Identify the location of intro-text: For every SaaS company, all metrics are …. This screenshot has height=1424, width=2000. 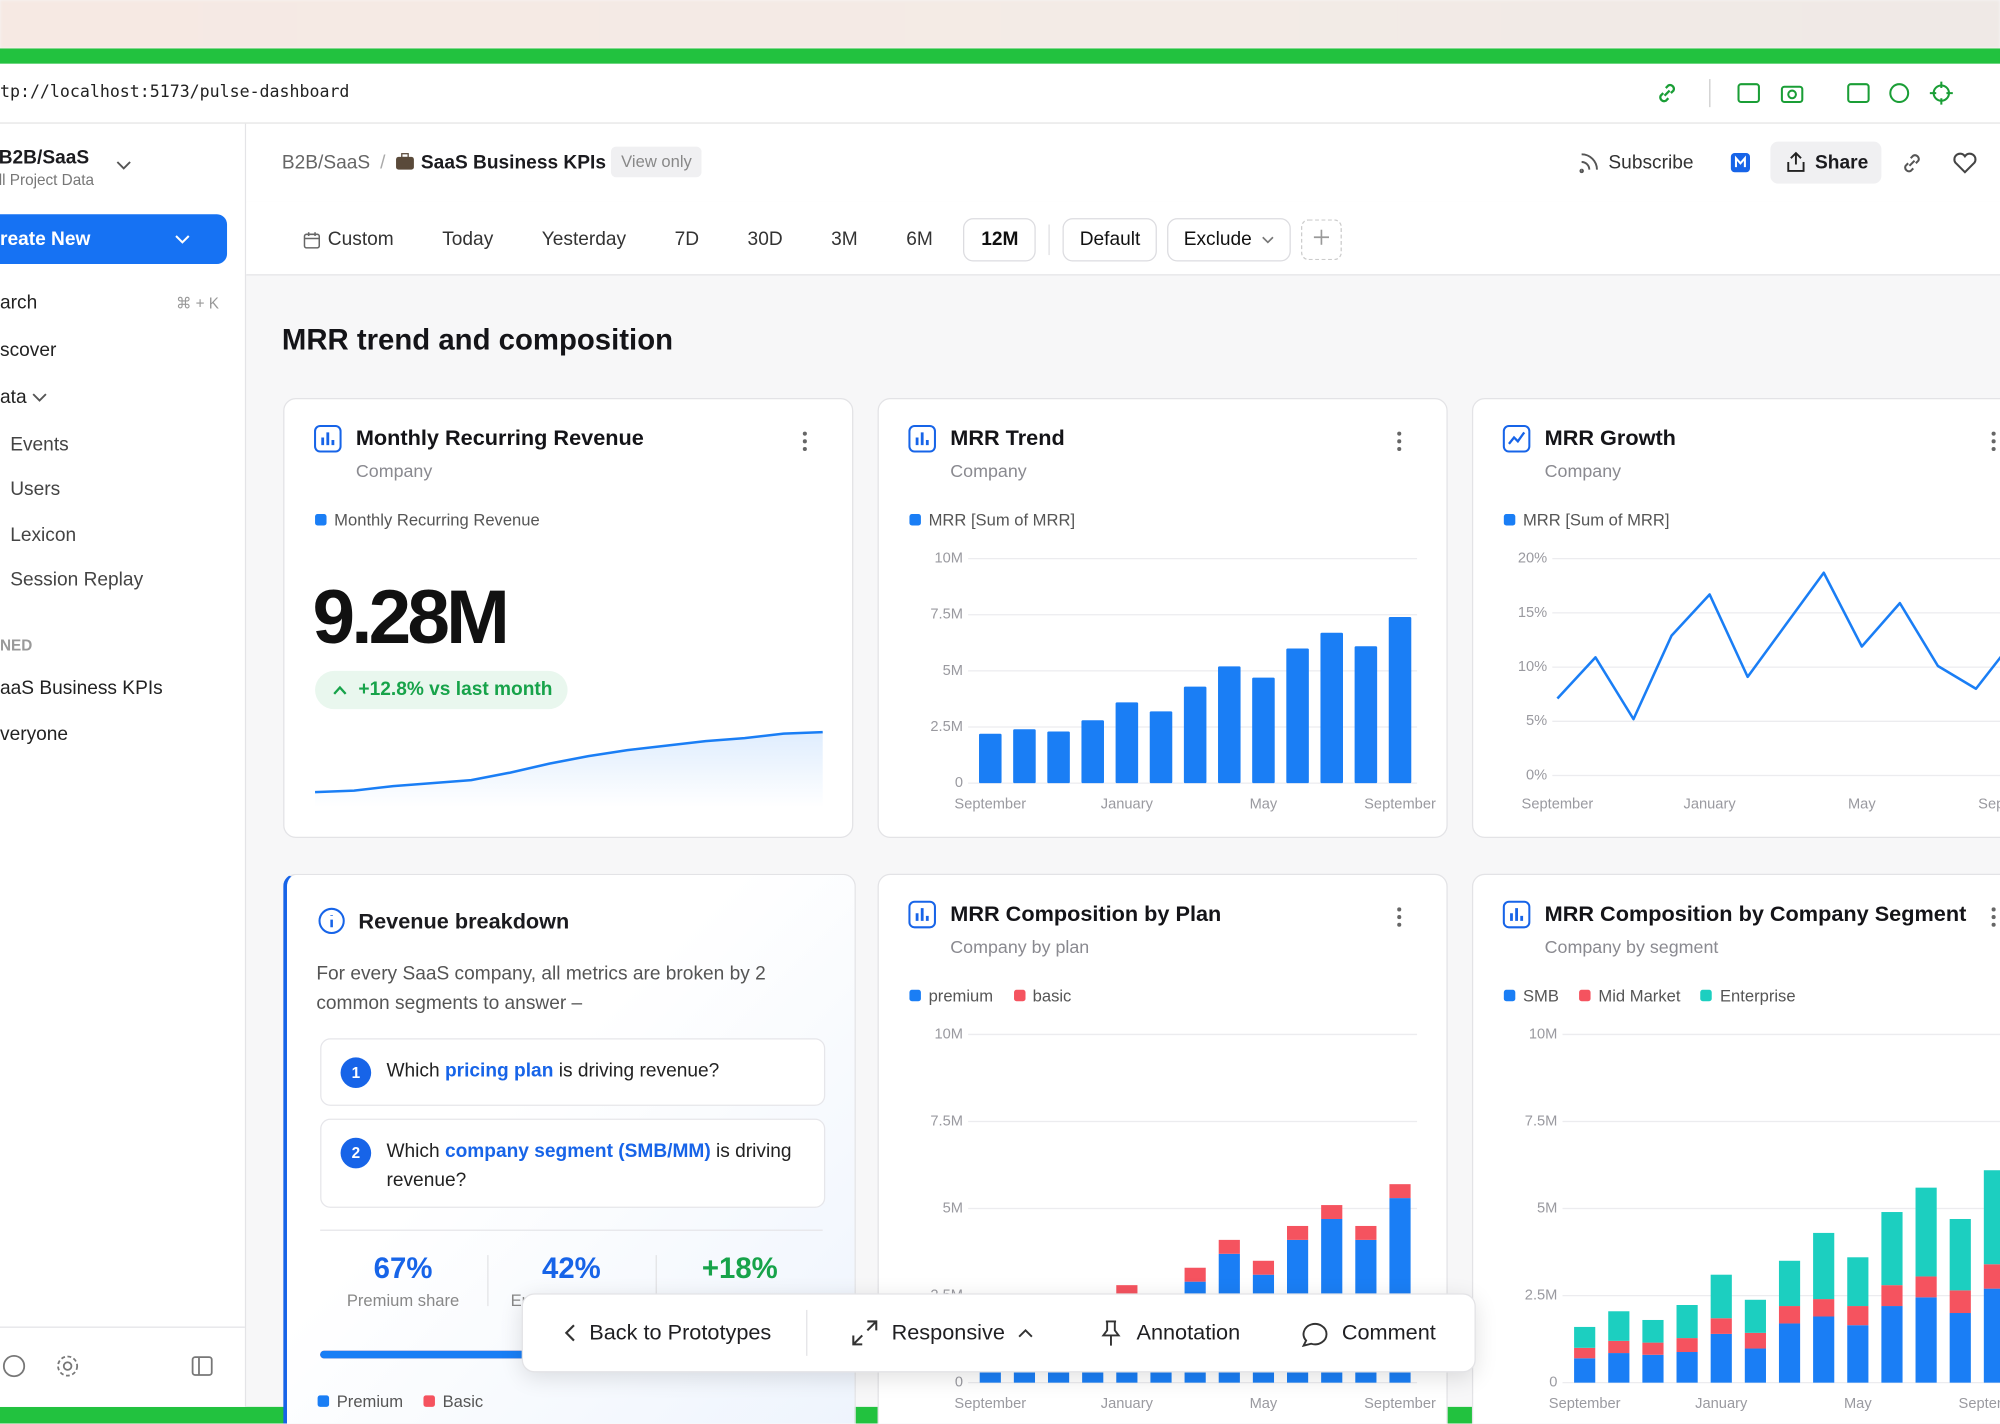
(541, 989).